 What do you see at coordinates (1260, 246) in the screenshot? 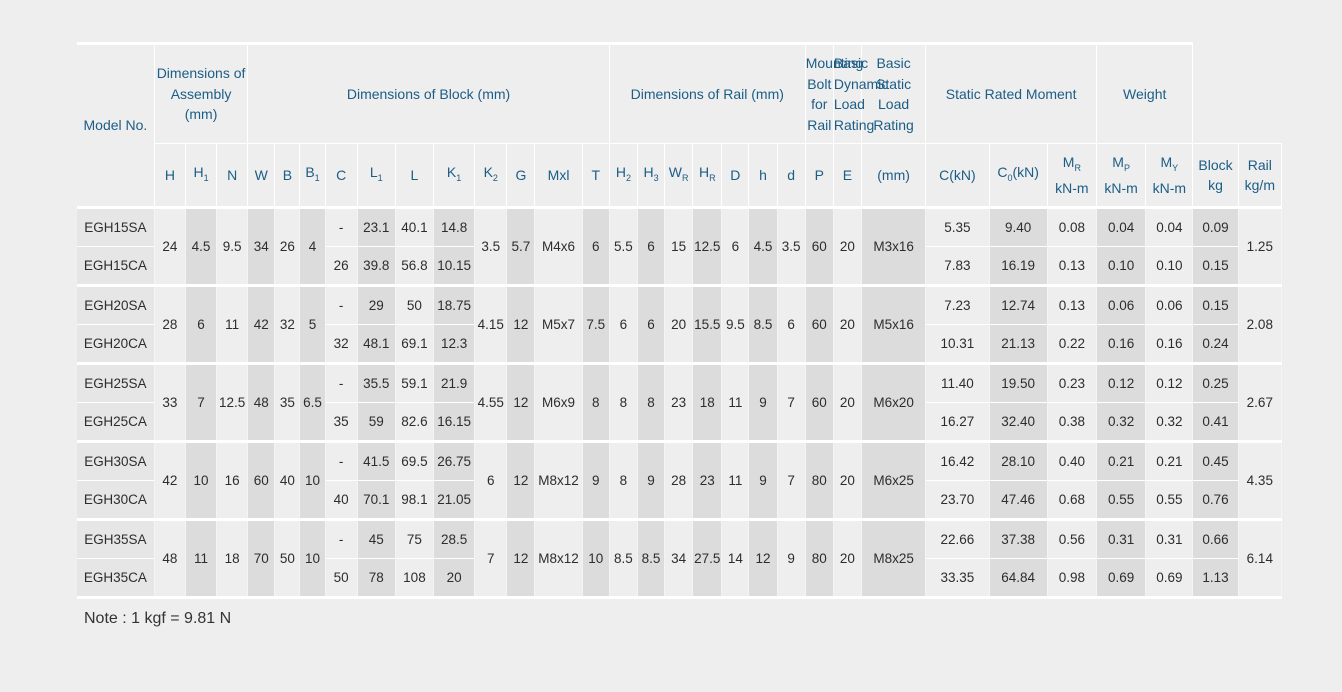
I see `cell-rail: 1.25` at bounding box center [1260, 246].